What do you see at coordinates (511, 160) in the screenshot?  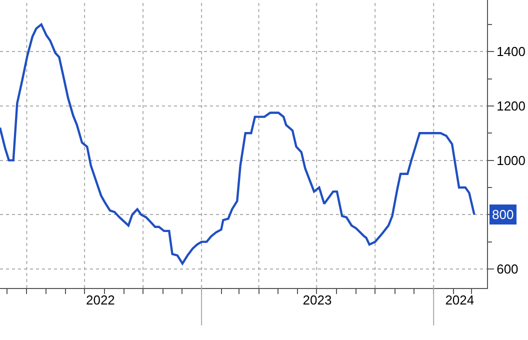 I see `y-tick-label: 1000` at bounding box center [511, 160].